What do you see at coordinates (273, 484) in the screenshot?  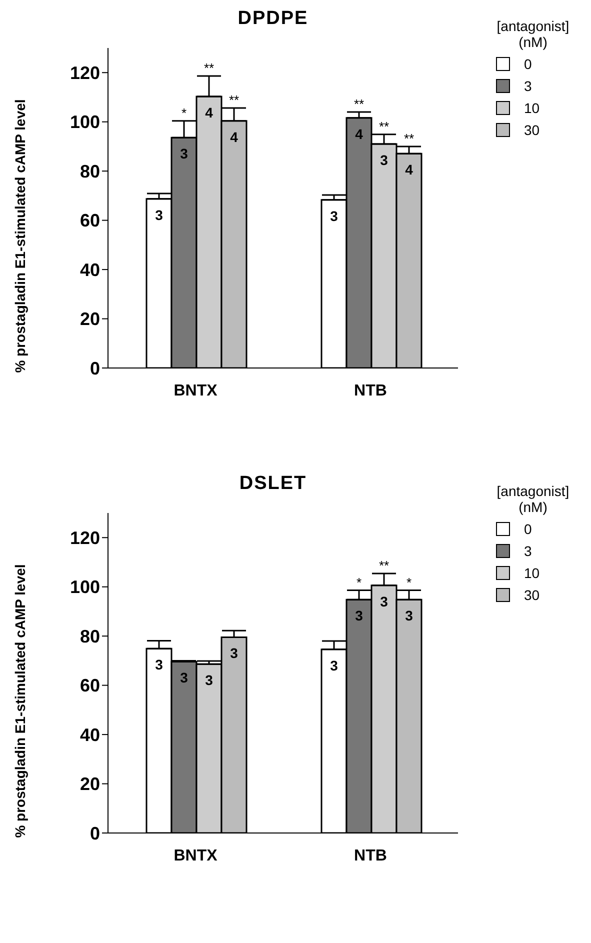 I see `chart-title: DSLET` at bounding box center [273, 484].